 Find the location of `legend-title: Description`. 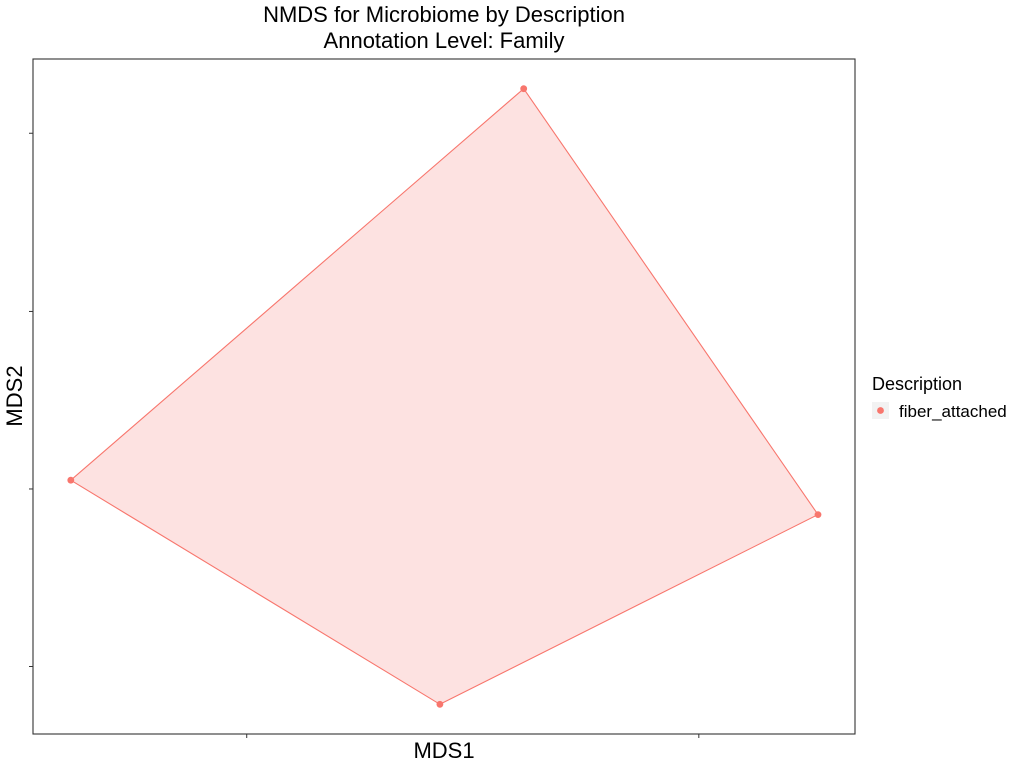

legend-title: Description is located at coordinates (917, 384).